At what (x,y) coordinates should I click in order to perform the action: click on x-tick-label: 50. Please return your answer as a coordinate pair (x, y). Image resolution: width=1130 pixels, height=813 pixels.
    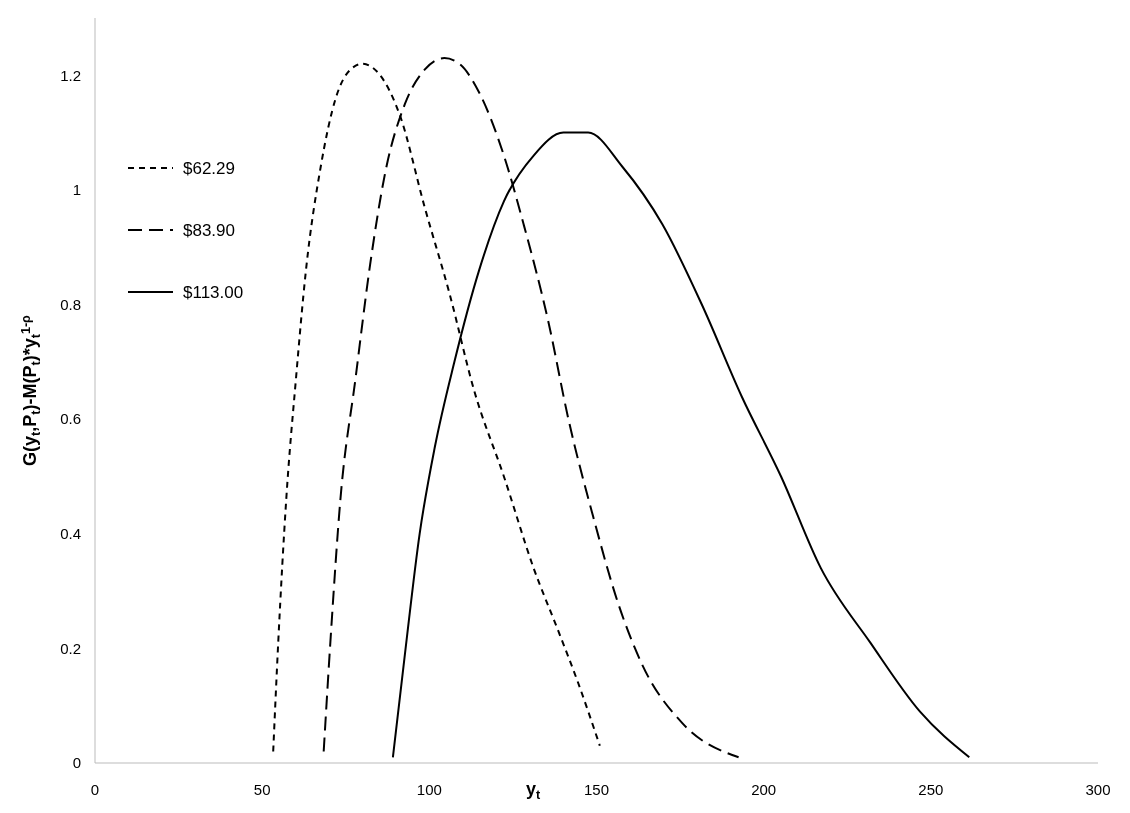
    Looking at the image, I should click on (262, 789).